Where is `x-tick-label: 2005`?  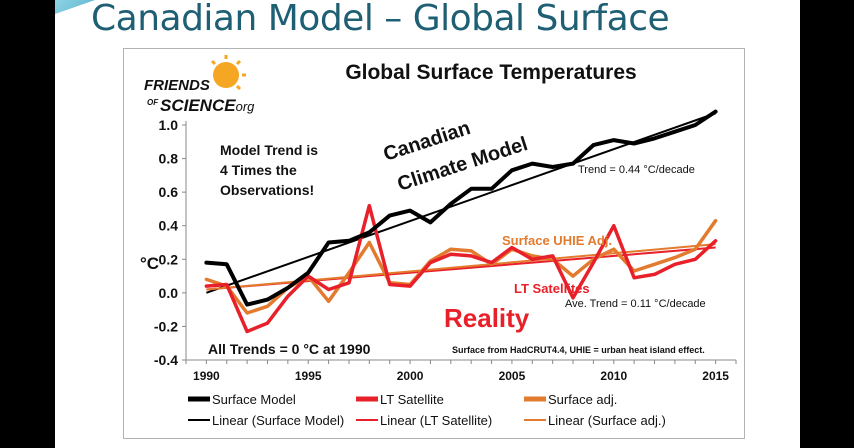
x-tick-label: 2005 is located at coordinates (512, 376).